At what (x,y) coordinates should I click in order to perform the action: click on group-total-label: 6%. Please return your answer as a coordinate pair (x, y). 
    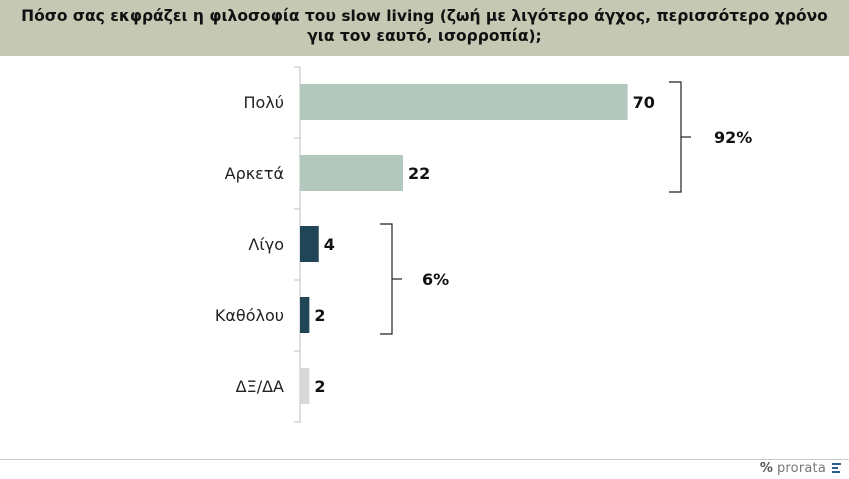
    Looking at the image, I should click on (435, 279).